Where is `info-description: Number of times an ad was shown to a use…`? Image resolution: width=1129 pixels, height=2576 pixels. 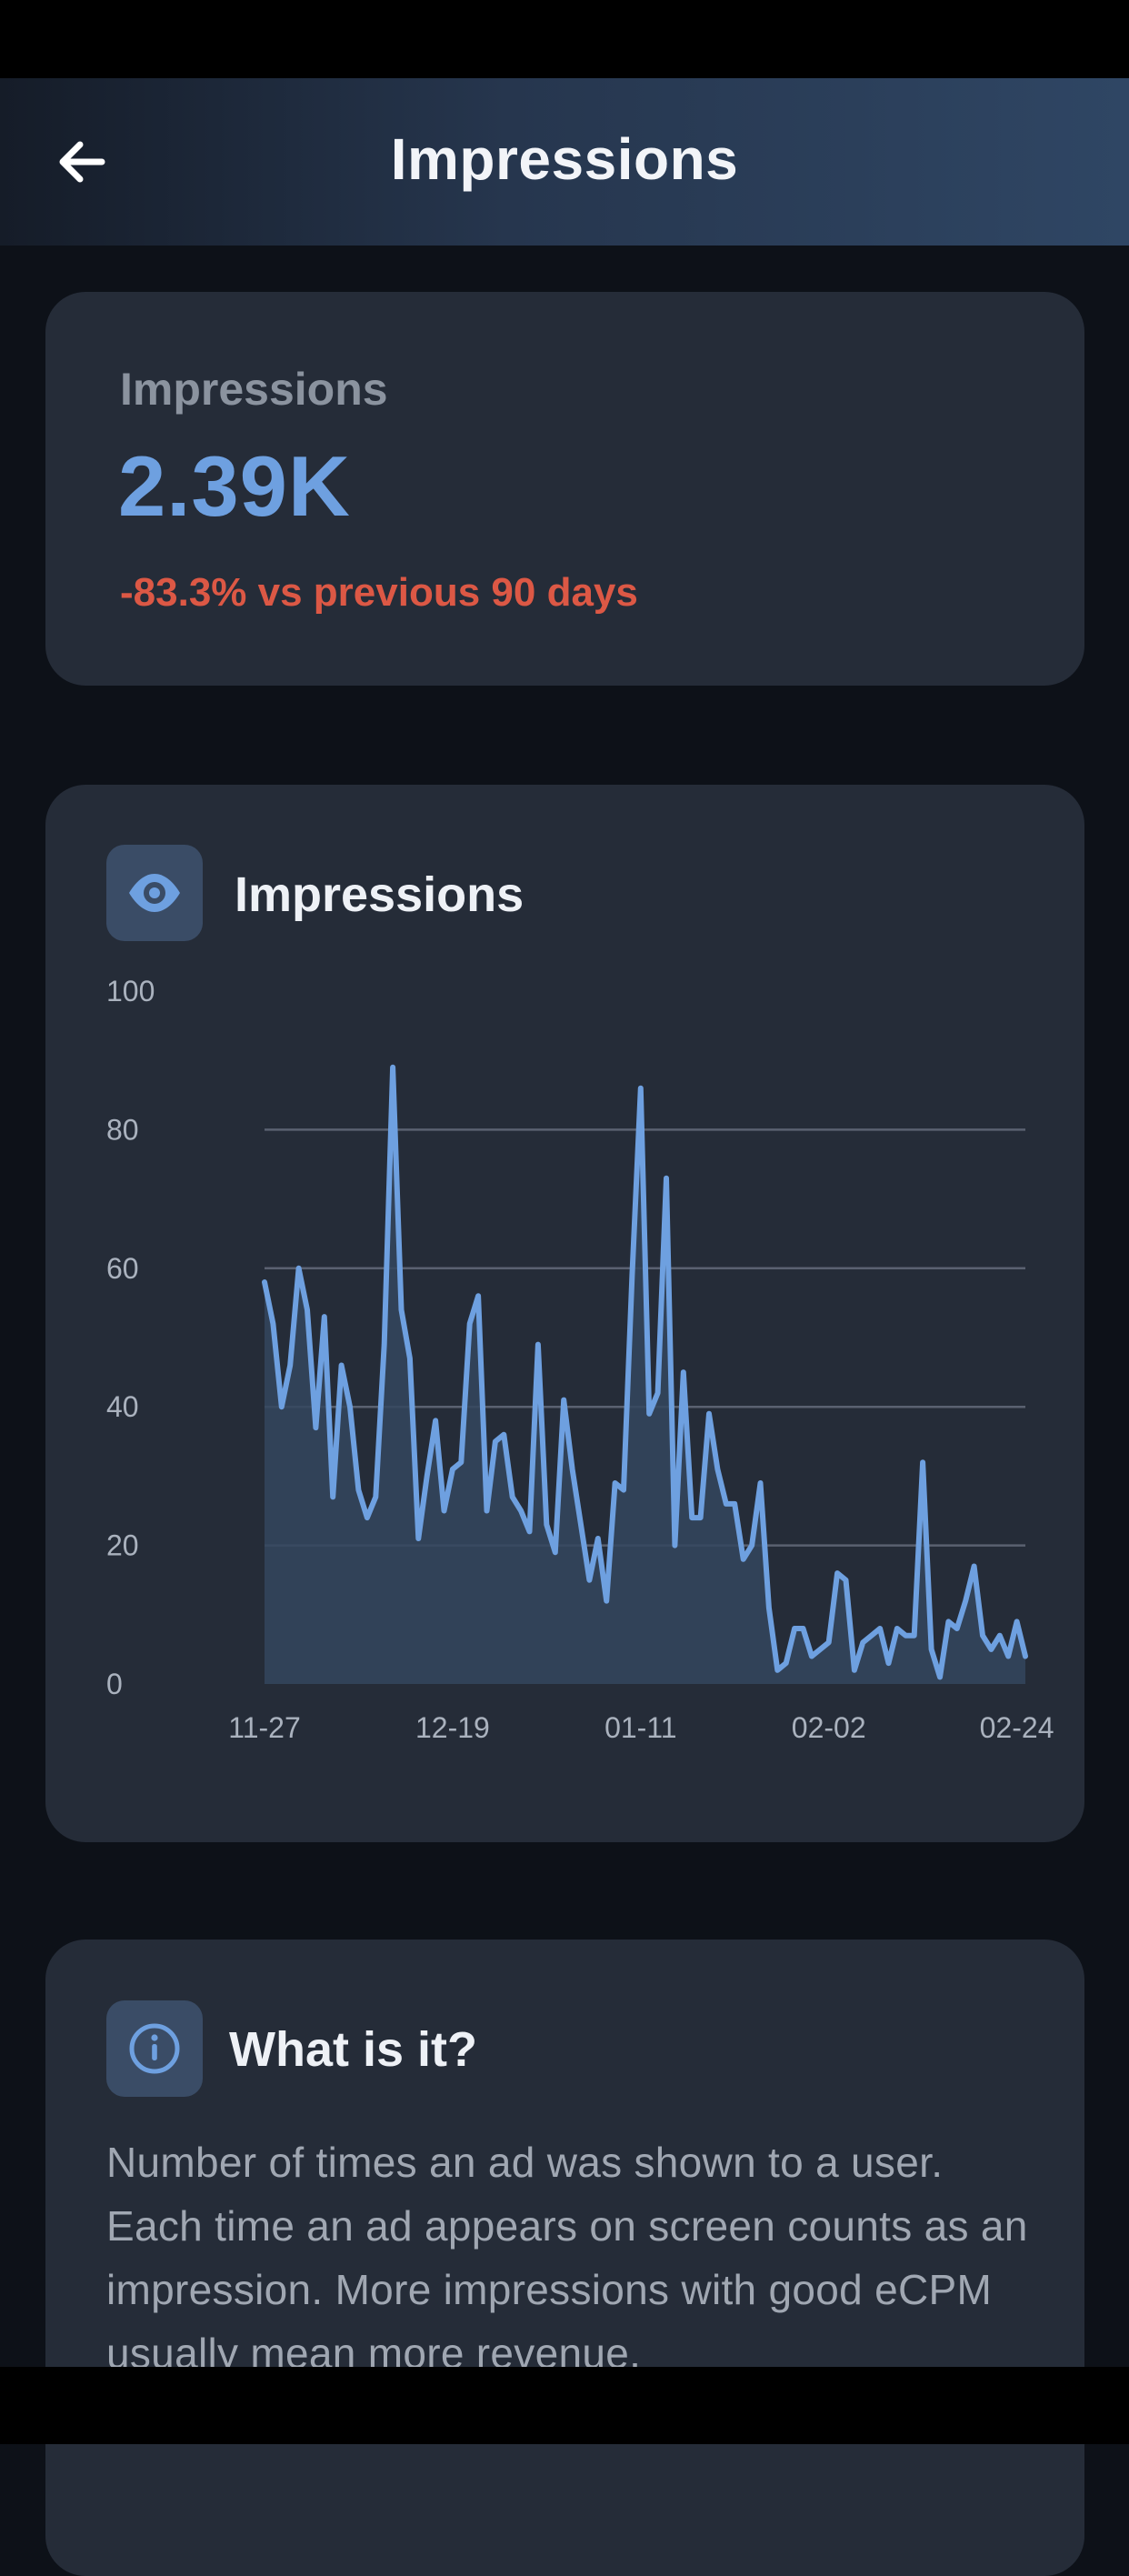 info-description: Number of times an ad was shown to a use… is located at coordinates (567, 2258).